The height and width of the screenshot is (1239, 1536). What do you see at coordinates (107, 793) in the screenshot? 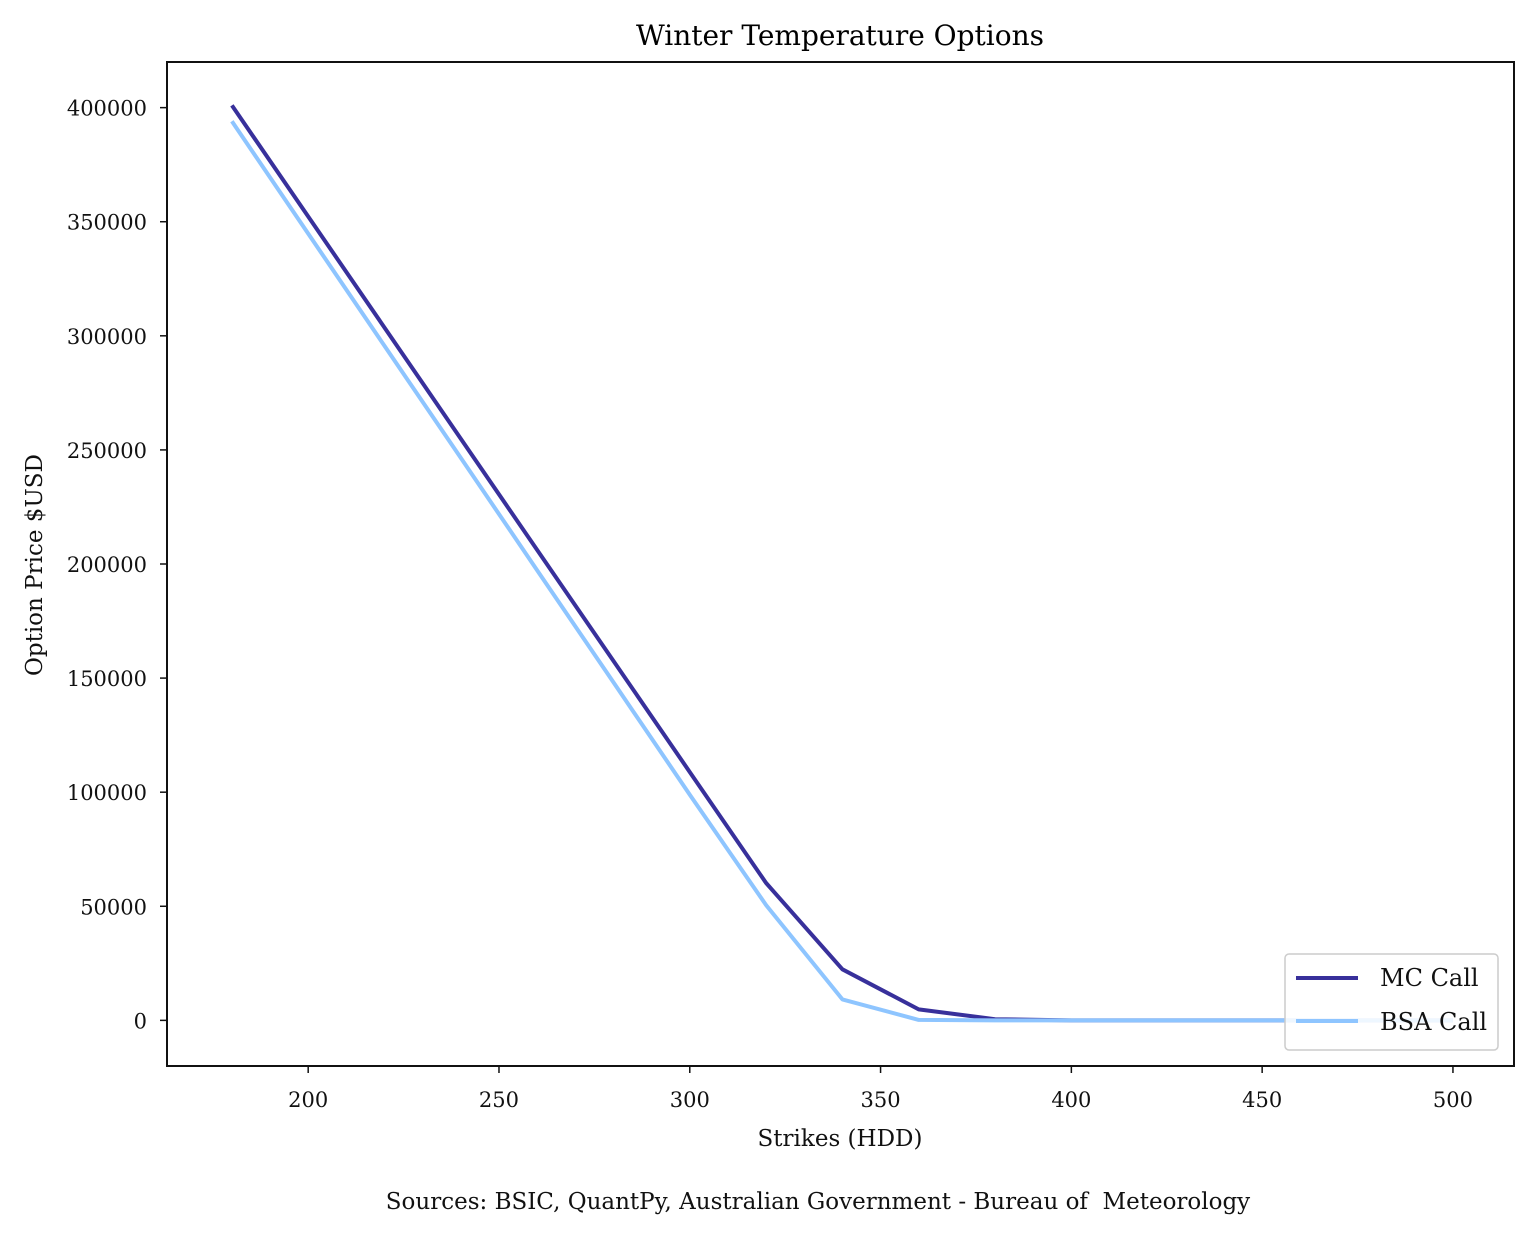
I see `y-tick-label: 100000` at bounding box center [107, 793].